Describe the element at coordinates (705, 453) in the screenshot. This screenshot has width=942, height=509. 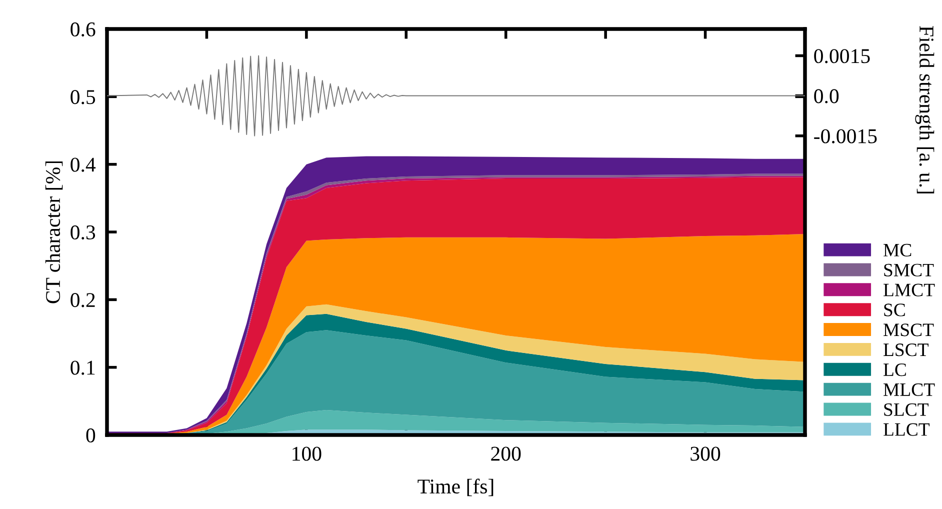
I see `x-tick-label: 300` at that location.